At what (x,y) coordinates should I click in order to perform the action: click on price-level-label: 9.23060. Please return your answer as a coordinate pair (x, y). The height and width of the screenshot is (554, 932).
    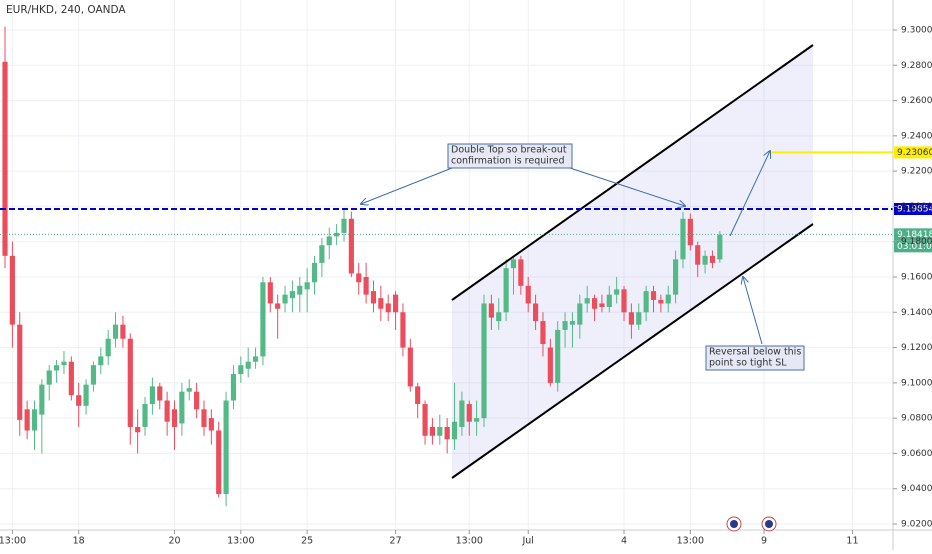
    Looking at the image, I should click on (914, 153).